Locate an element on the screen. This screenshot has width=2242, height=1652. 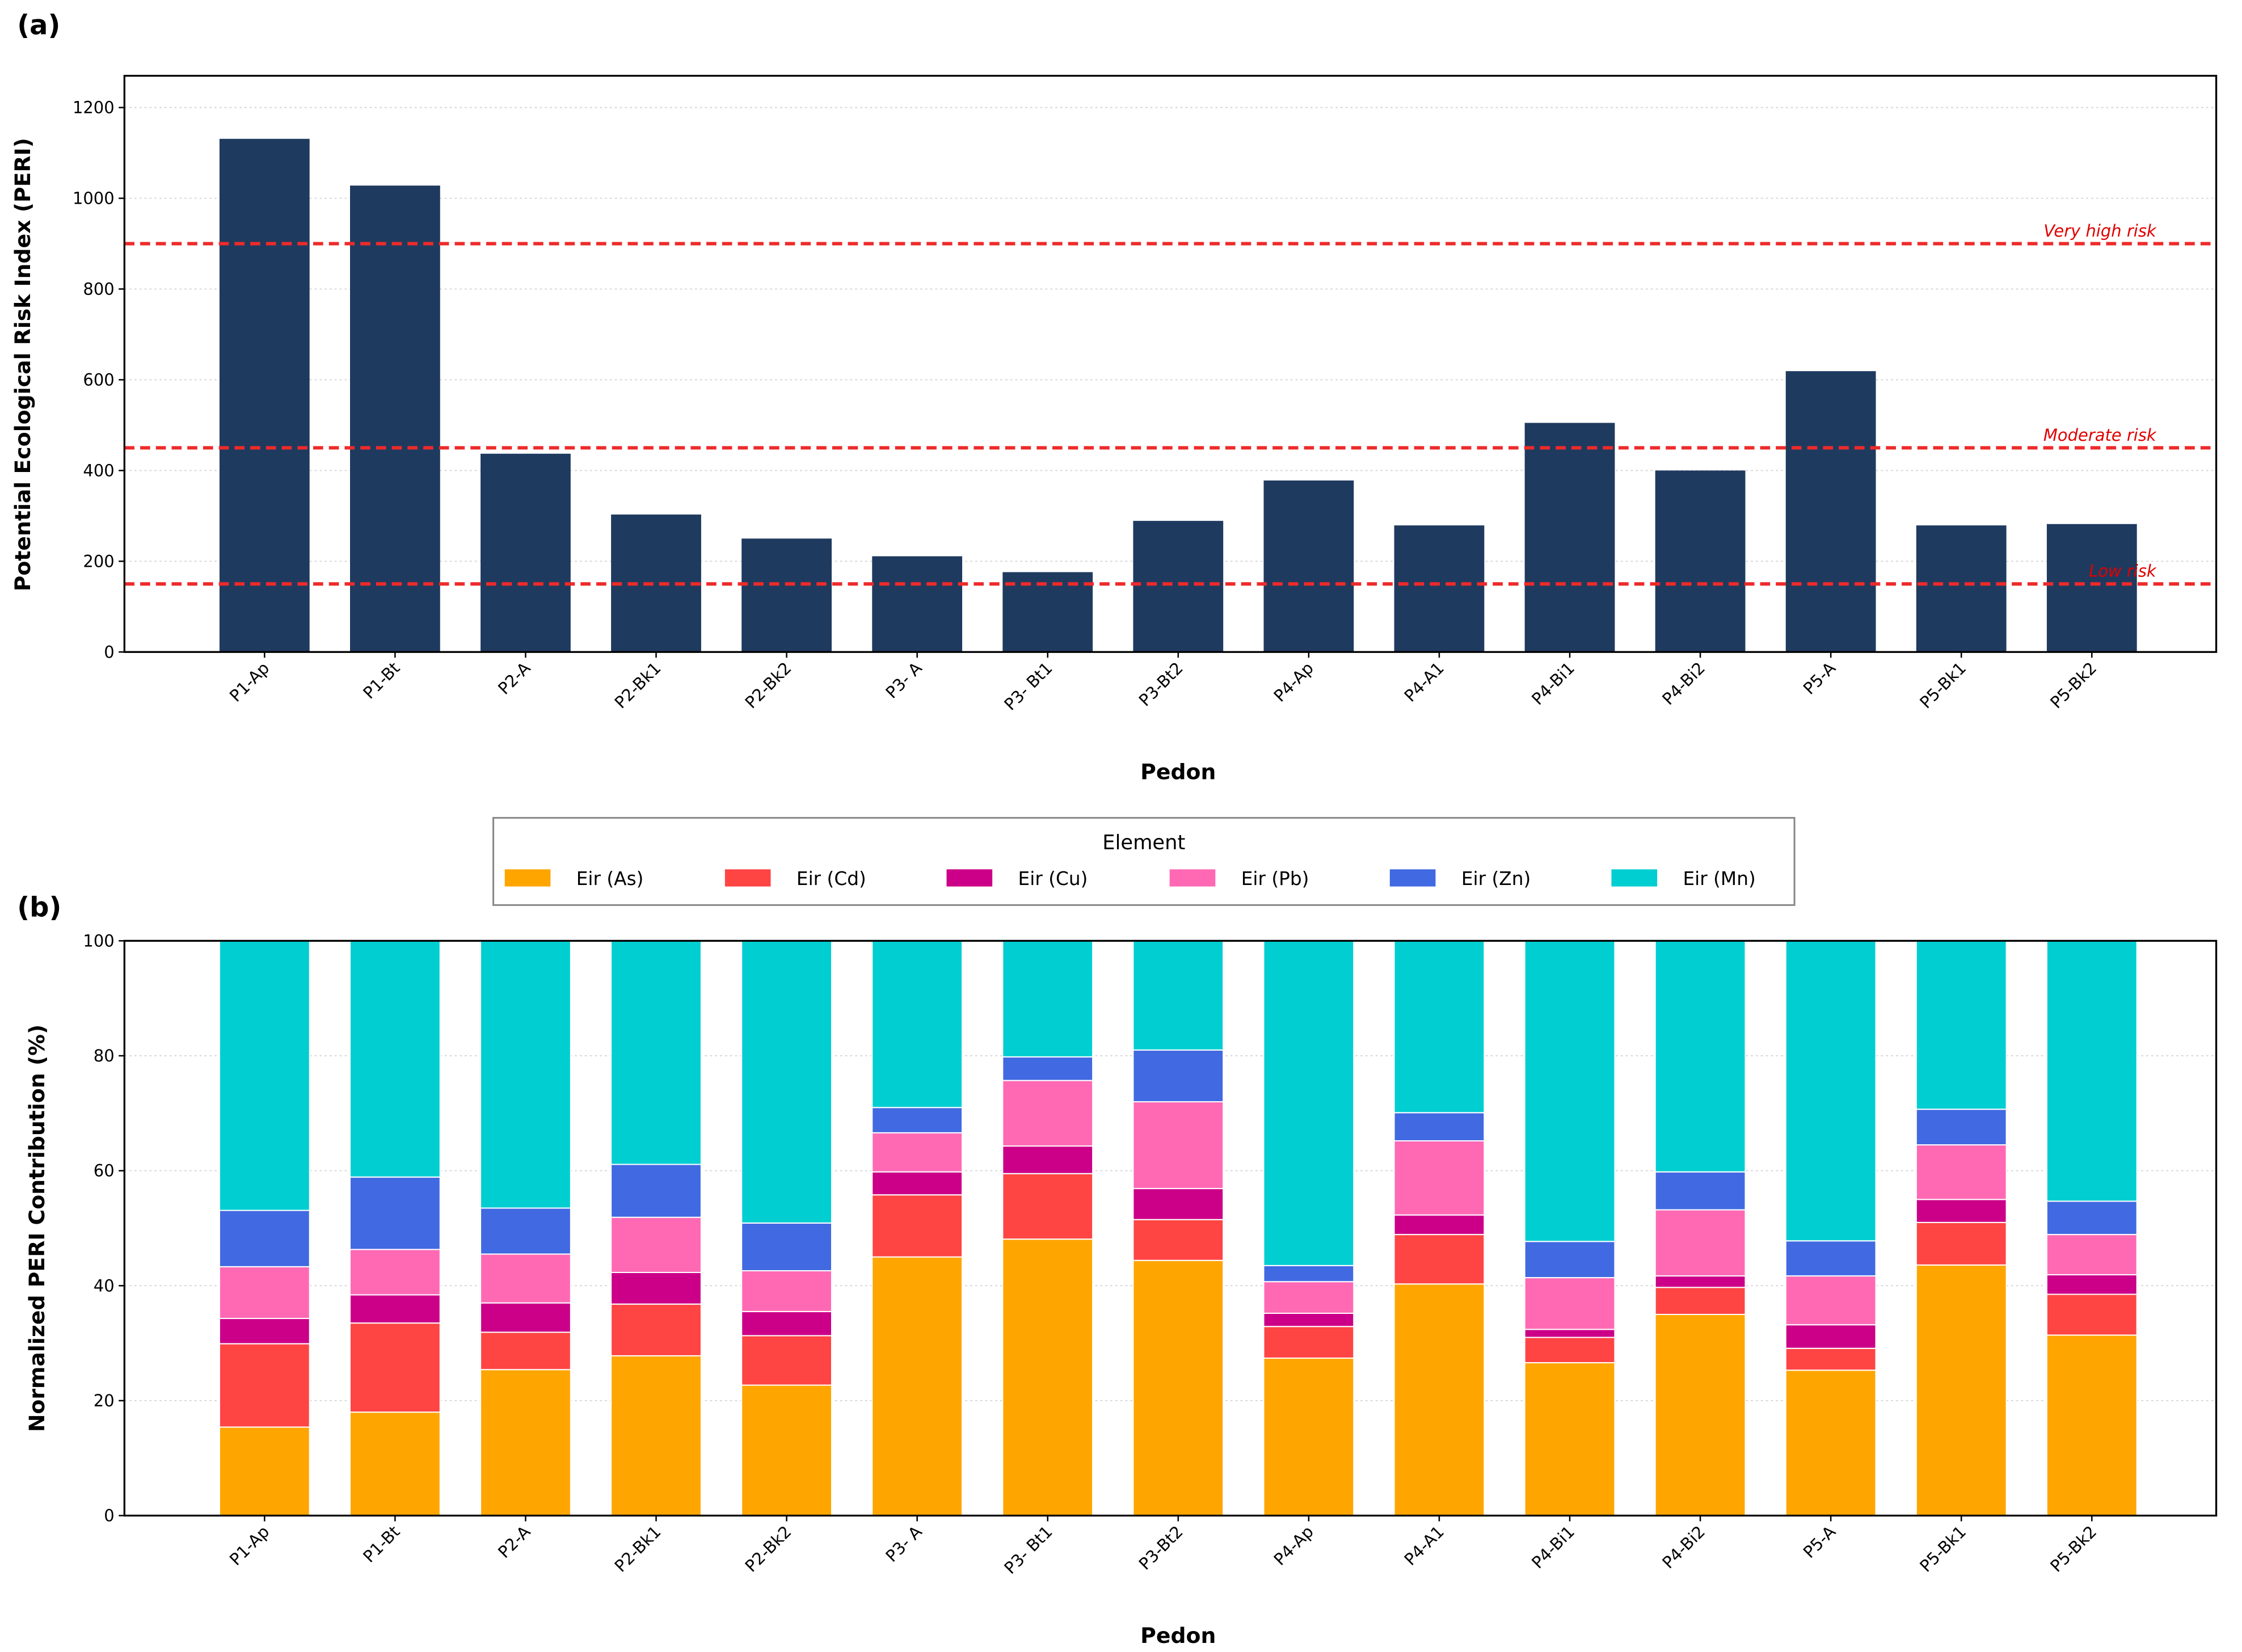
y-tick-label: 80 is located at coordinates (104, 1055).